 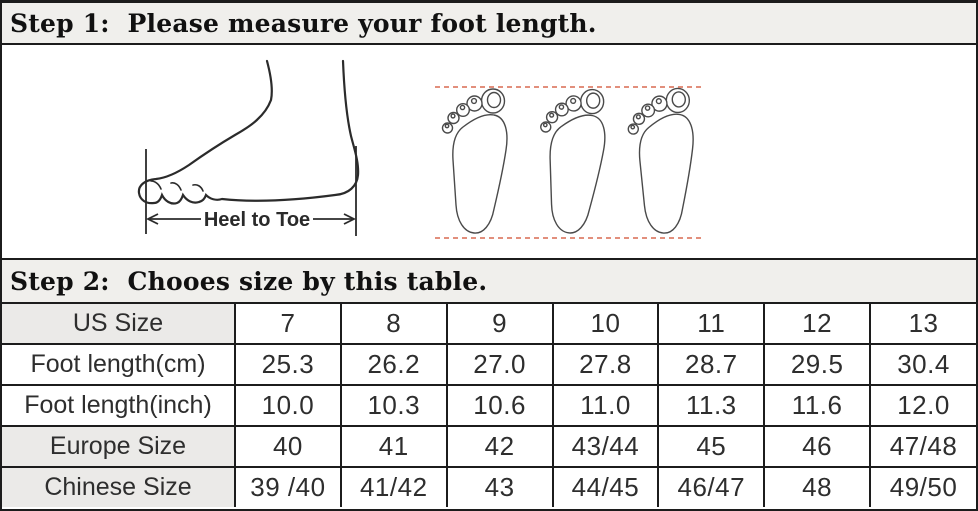 What do you see at coordinates (922, 405) in the screenshot?
I see `size-cell: 12.0` at bounding box center [922, 405].